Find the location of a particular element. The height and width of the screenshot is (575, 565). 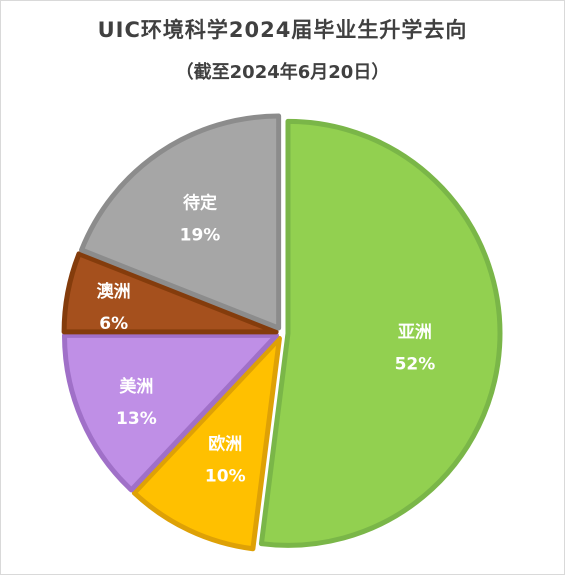

slice-pending is located at coordinates (180, 222).